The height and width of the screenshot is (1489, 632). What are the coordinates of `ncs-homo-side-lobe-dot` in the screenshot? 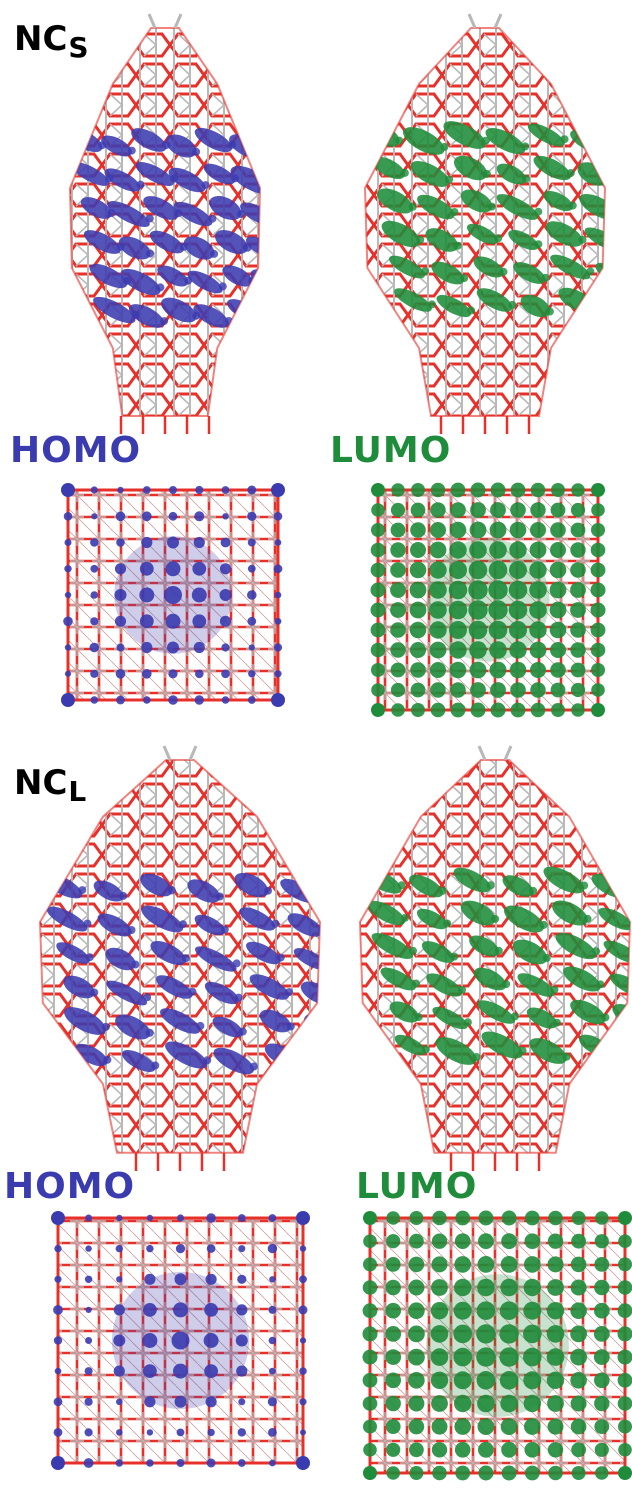 It's located at (164, 321).